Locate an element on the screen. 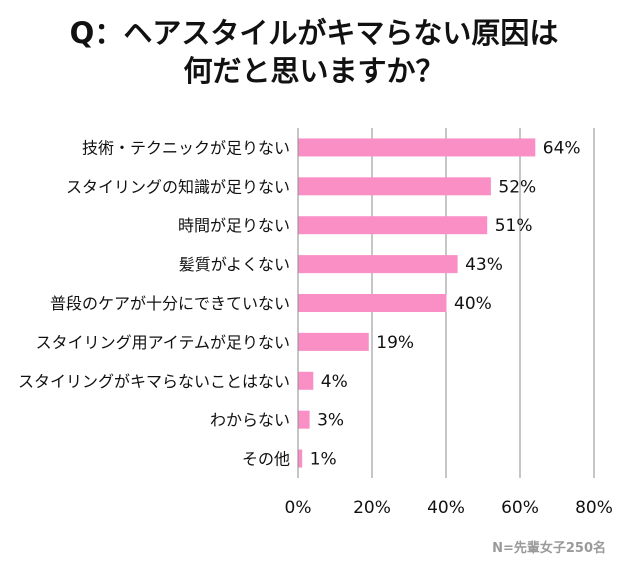 This screenshot has width=628, height=567. category-label: わからない is located at coordinates (250, 420).